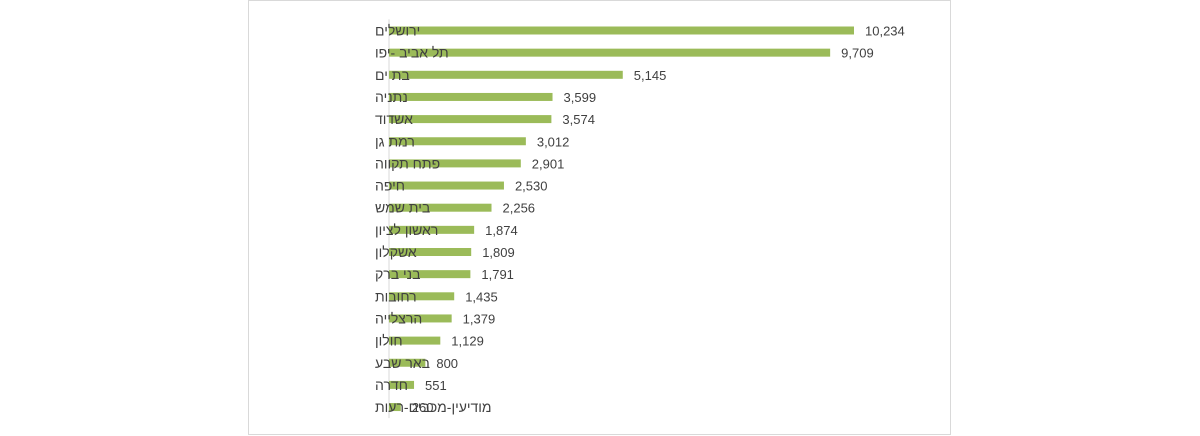 The height and width of the screenshot is (436, 1200). Describe the element at coordinates (447, 363) in the screenshot. I see `data-label: 800` at that location.